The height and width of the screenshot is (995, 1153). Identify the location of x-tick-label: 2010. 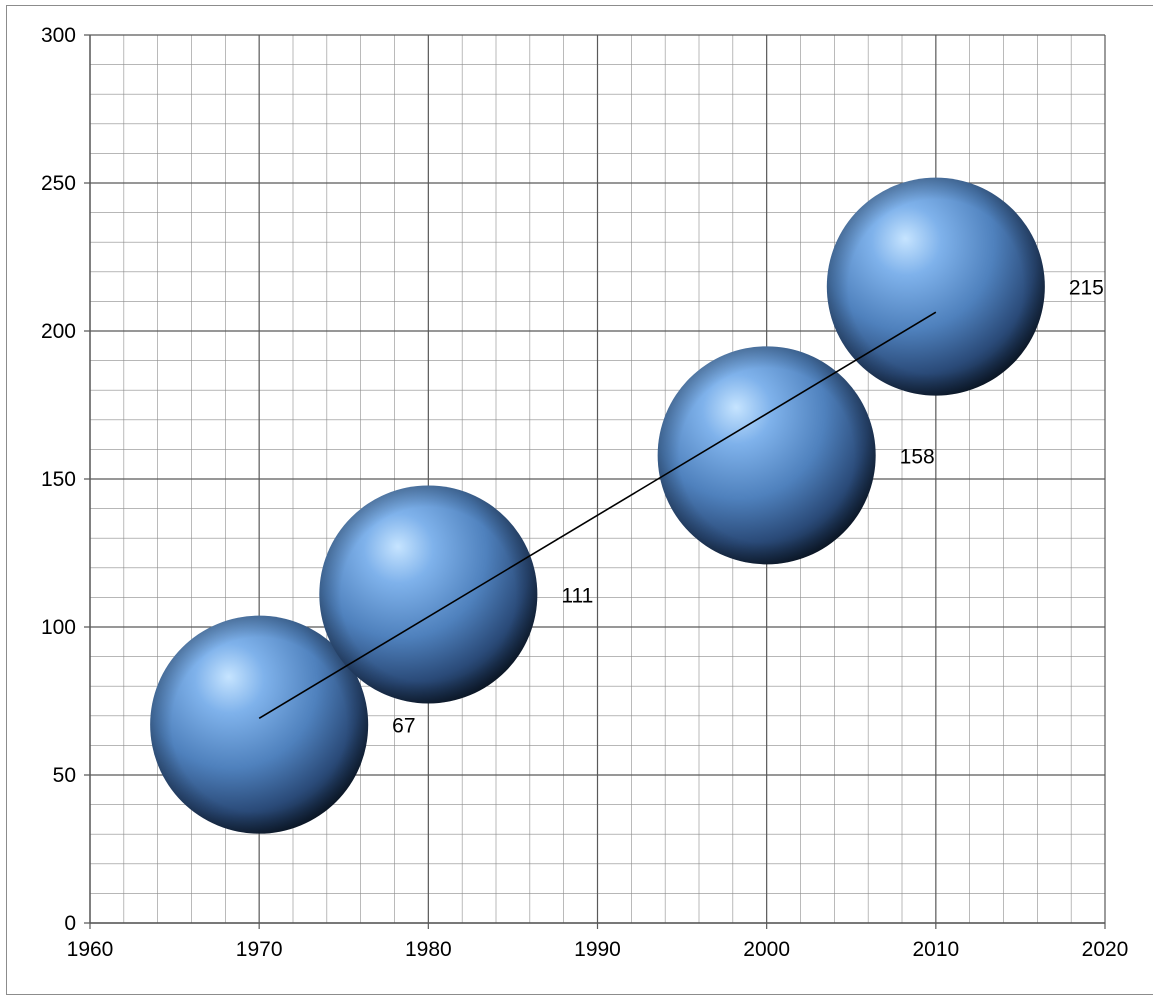
(935, 949).